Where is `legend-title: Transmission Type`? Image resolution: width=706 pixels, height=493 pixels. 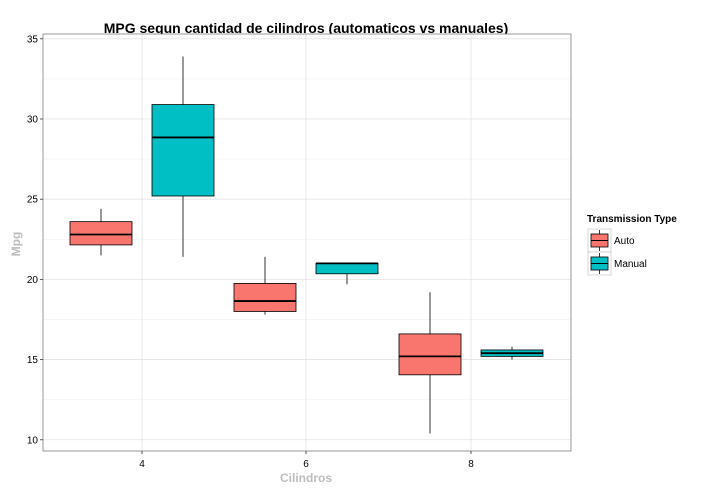 legend-title: Transmission Type is located at coordinates (632, 219).